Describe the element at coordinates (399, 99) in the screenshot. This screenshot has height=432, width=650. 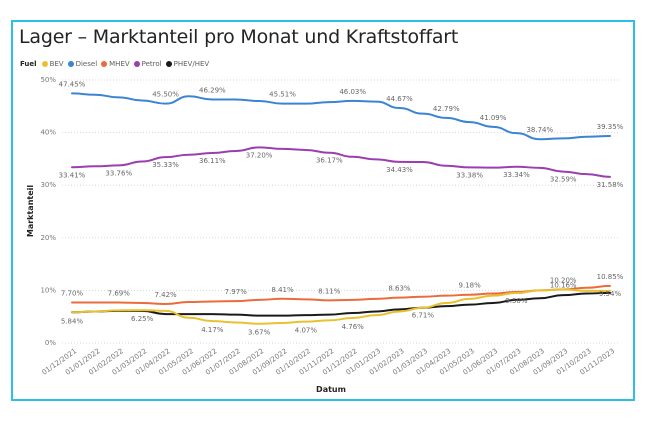
I see `data-label: 44.67%` at that location.